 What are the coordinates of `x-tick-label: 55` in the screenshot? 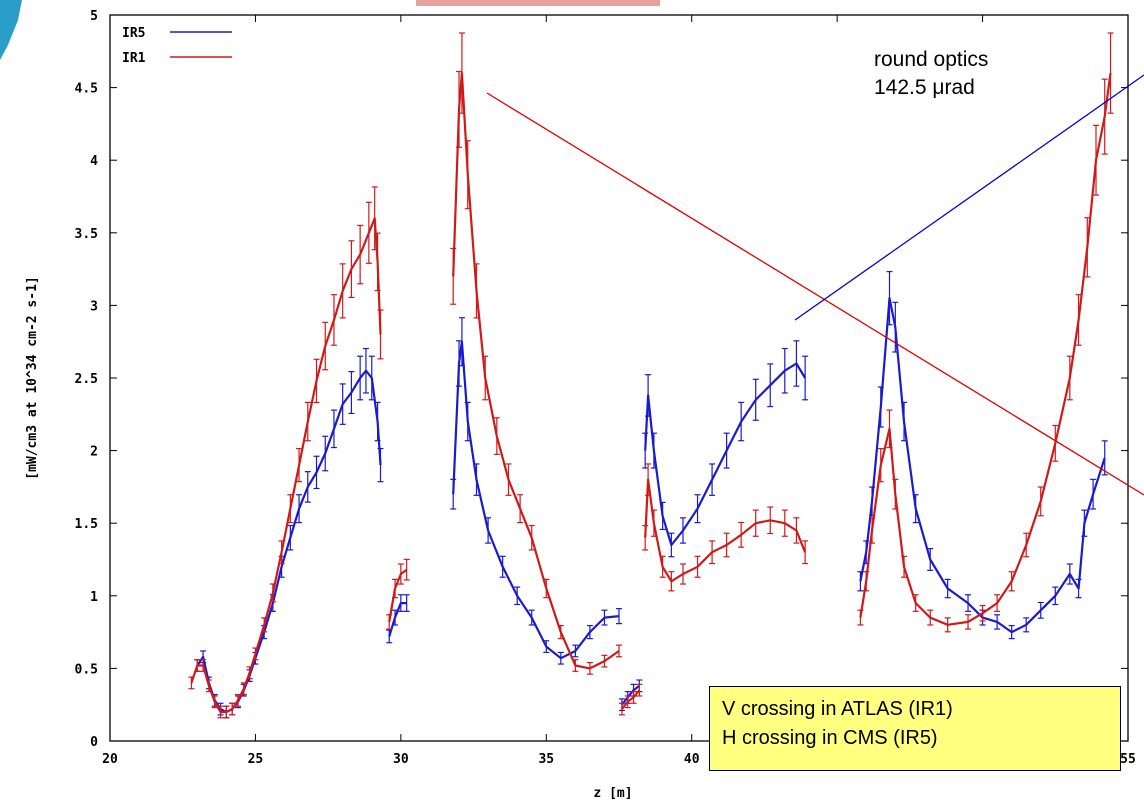 It's located at (1128, 759).